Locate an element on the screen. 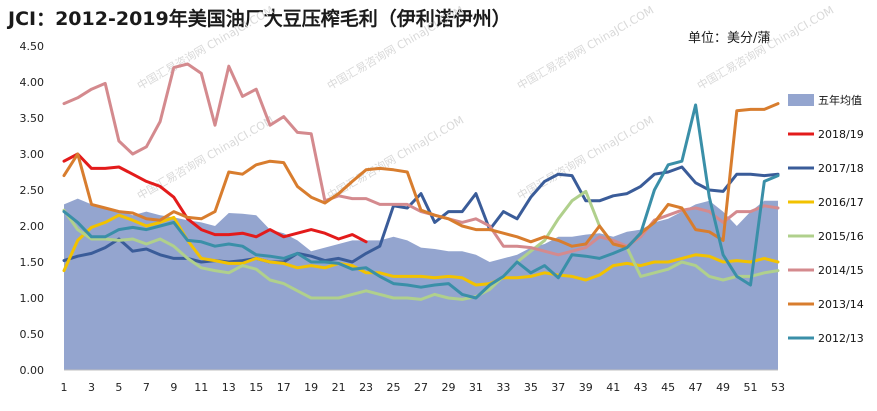 Image resolution: width=877 pixels, height=411 pixels. y-tick-label: 1.00 is located at coordinates (32, 298).